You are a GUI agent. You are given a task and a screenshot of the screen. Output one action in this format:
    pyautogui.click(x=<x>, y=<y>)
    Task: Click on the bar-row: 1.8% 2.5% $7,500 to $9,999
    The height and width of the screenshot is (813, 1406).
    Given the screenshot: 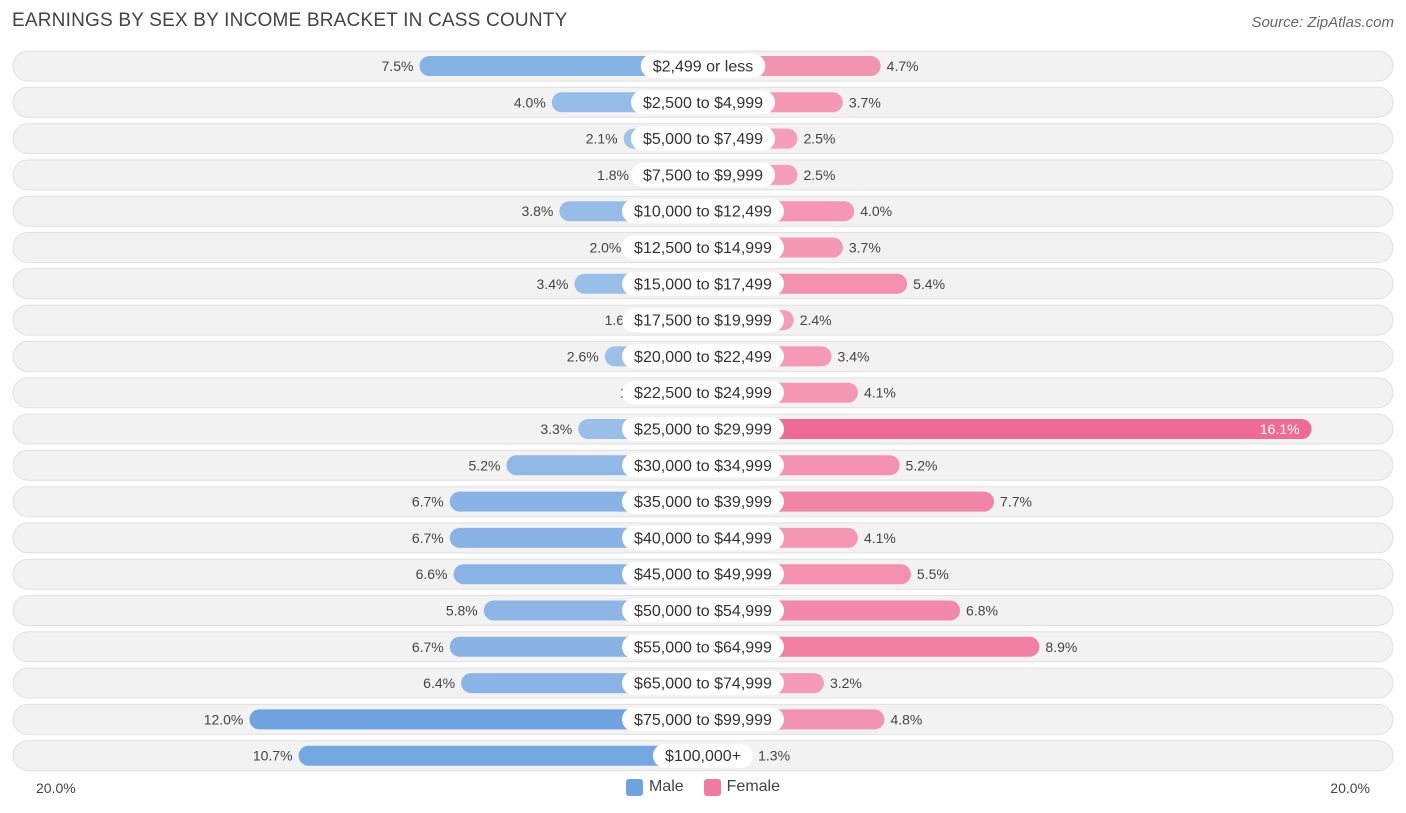 What is the action you would take?
    pyautogui.click(x=703, y=175)
    